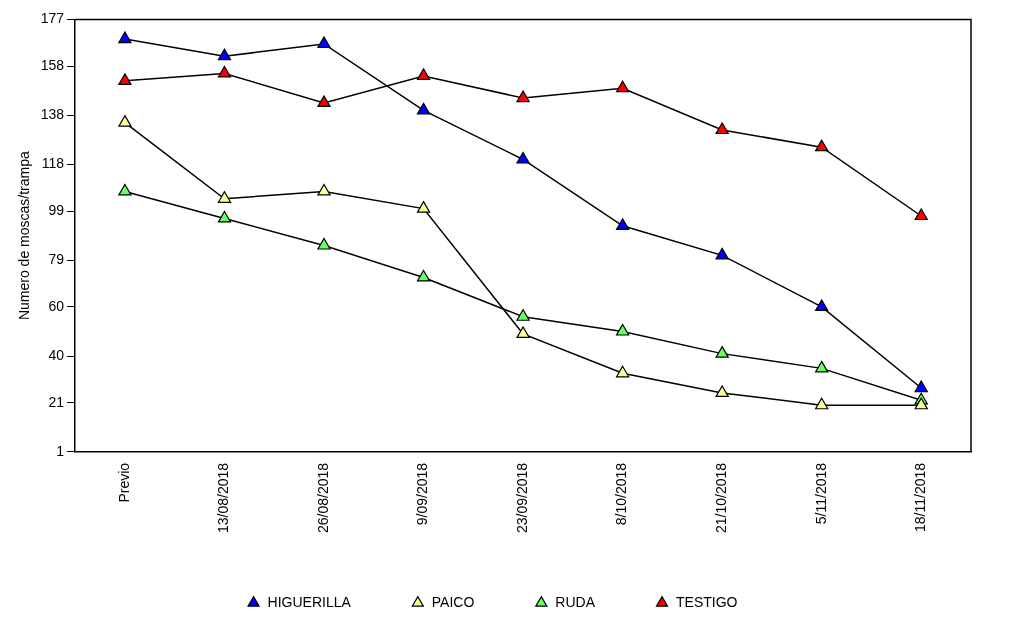 The image size is (1009, 633). Describe the element at coordinates (56, 305) in the screenshot. I see `y-tick-label: 60` at that location.